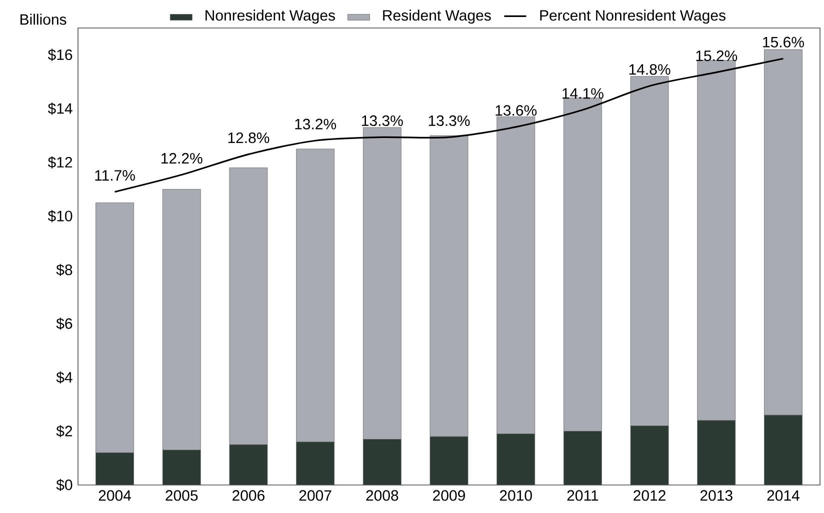 Image resolution: width=824 pixels, height=513 pixels. I want to click on y-tick-label: $4, so click(64, 377).